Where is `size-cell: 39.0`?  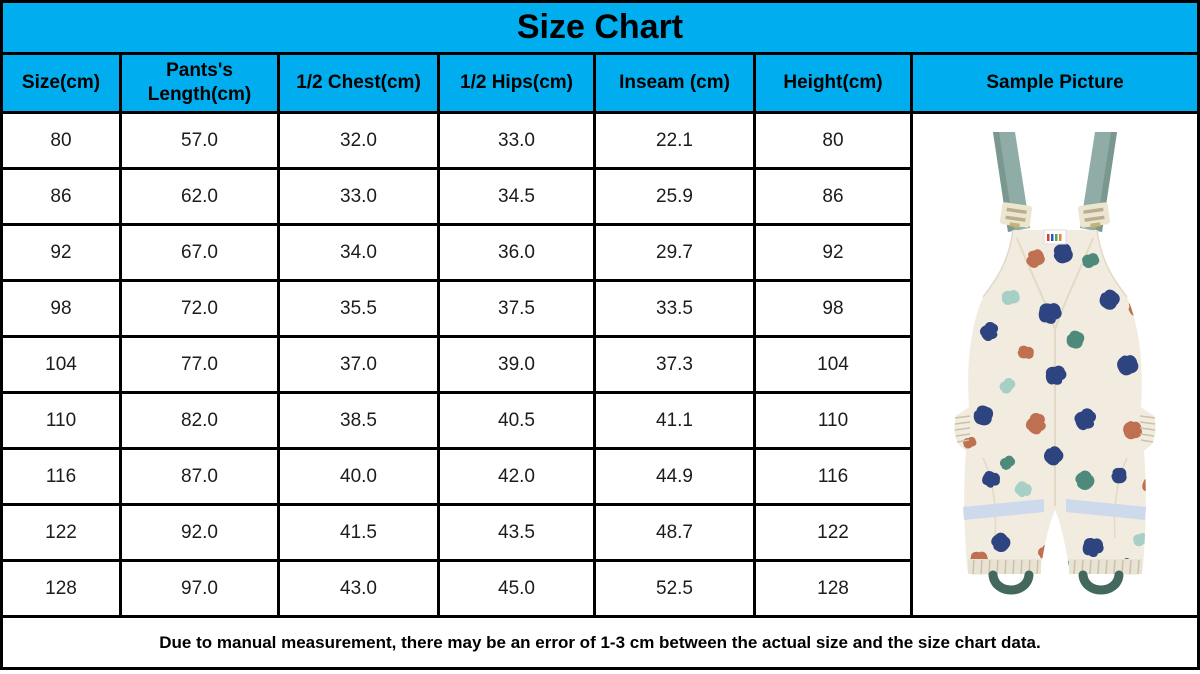 size-cell: 39.0 is located at coordinates (518, 366).